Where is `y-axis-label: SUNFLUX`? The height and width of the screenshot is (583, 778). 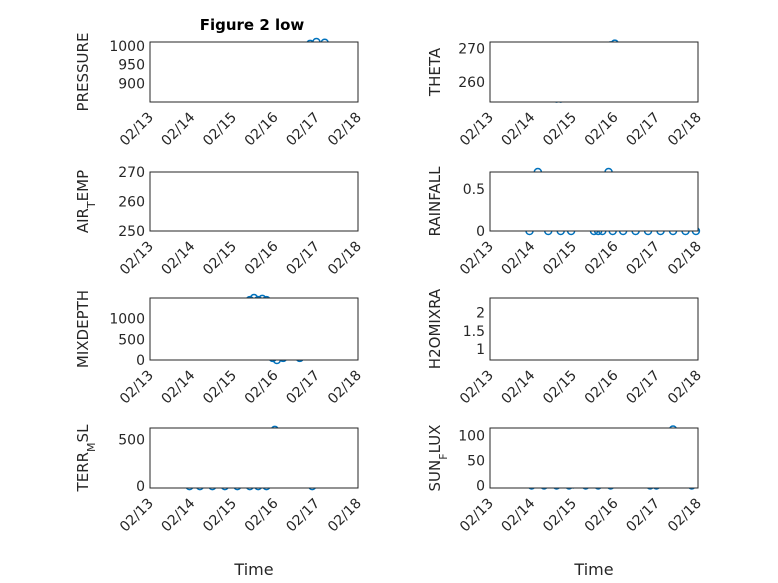
y-axis-label: SUNFLUX is located at coordinates (438, 458).